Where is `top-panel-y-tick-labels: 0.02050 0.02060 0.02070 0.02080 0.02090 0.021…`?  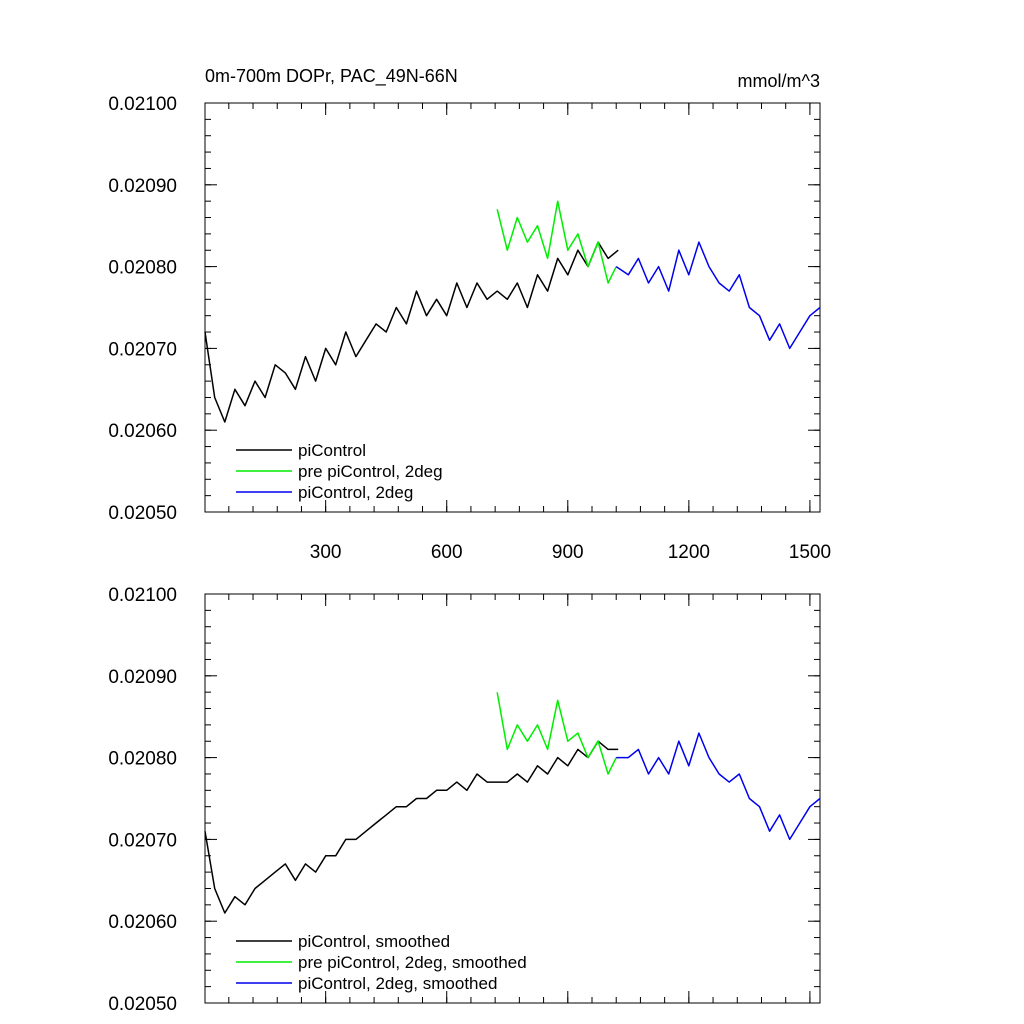
top-panel-y-tick-labels: 0.02050 0.02060 0.02070 0.02080 0.02090 0.021… is located at coordinates (142, 309).